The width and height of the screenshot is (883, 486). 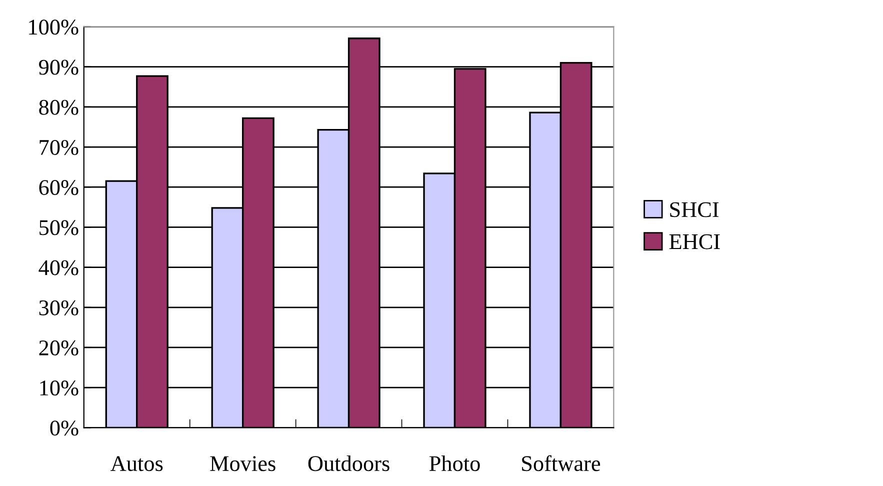 What do you see at coordinates (58, 67) in the screenshot?
I see `y-tick-label: 90%` at bounding box center [58, 67].